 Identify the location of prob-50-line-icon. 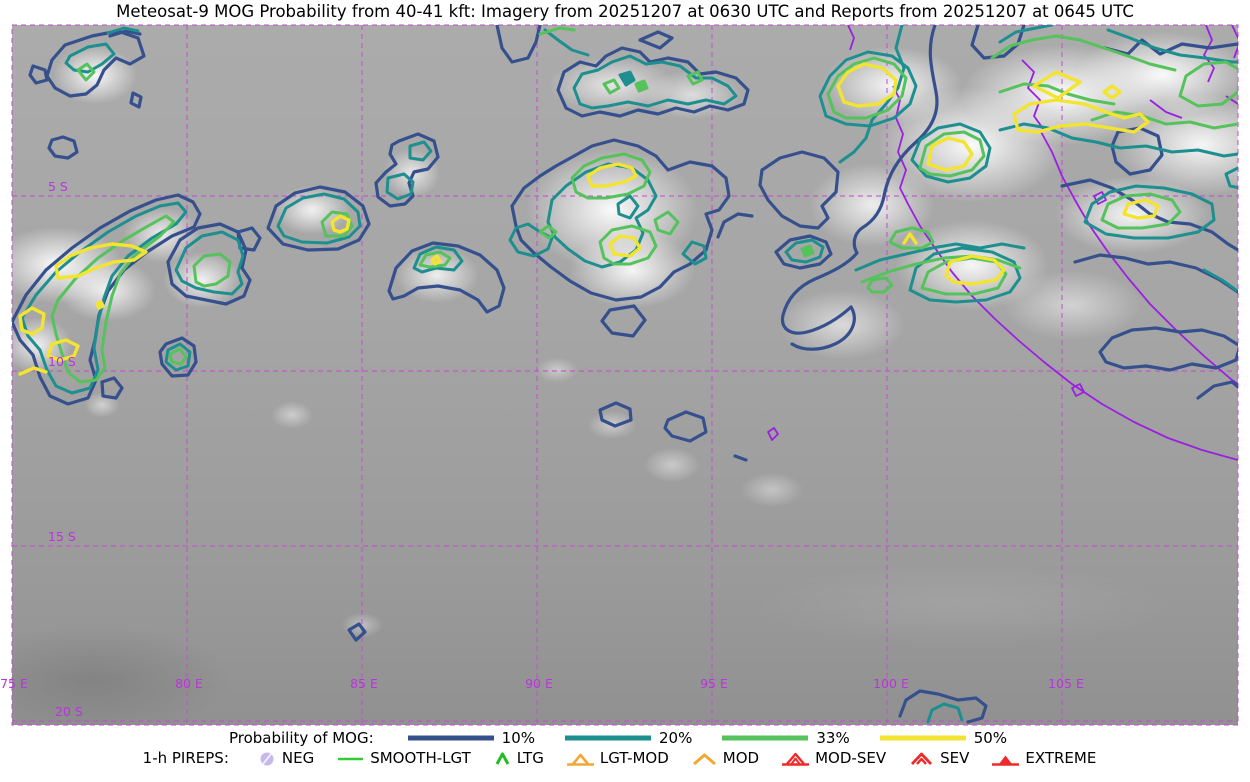
(922, 738).